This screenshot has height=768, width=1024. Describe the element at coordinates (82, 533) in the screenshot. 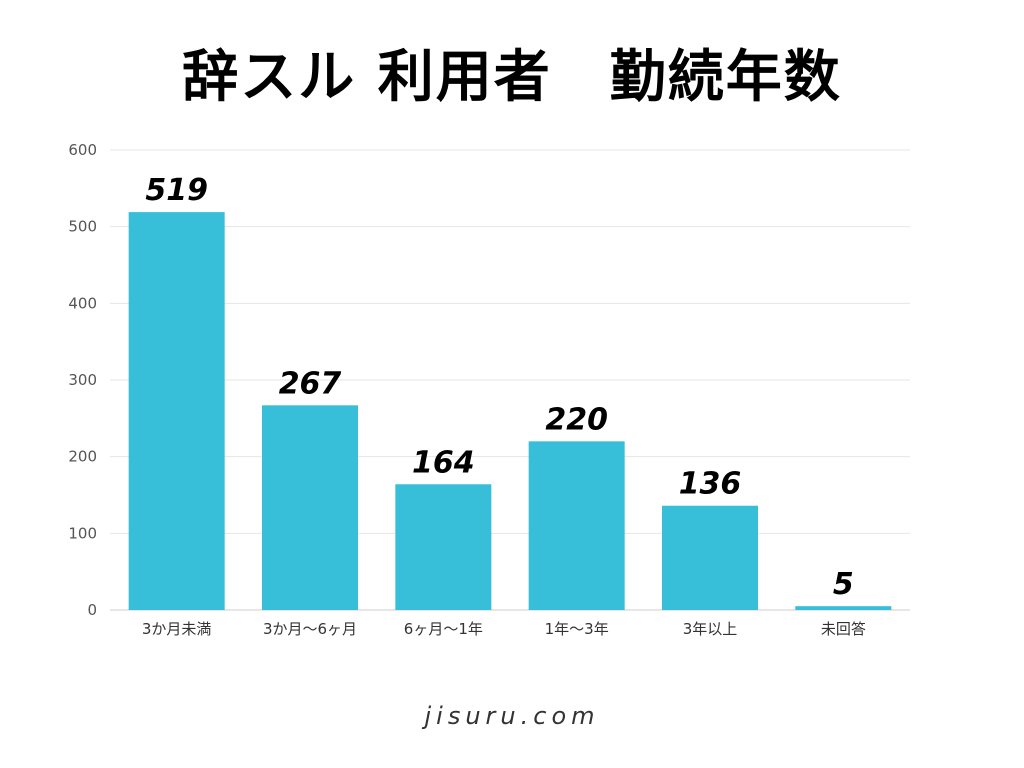

I see `y-tick-label: 100` at that location.